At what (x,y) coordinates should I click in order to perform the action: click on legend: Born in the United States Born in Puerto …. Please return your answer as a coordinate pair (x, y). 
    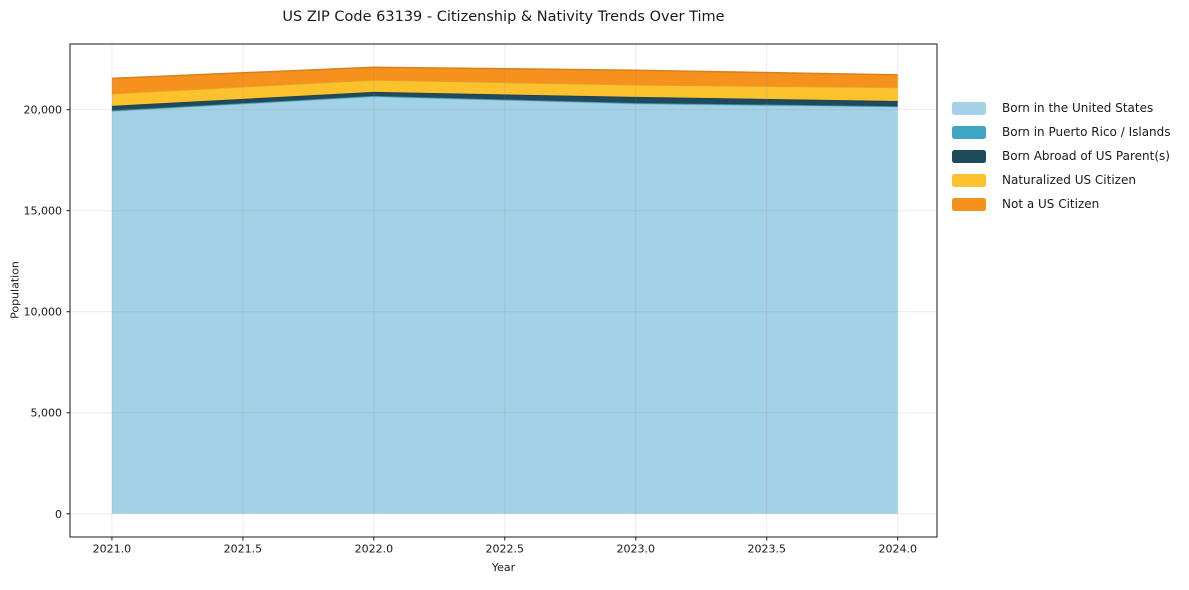
    Looking at the image, I should click on (1061, 156).